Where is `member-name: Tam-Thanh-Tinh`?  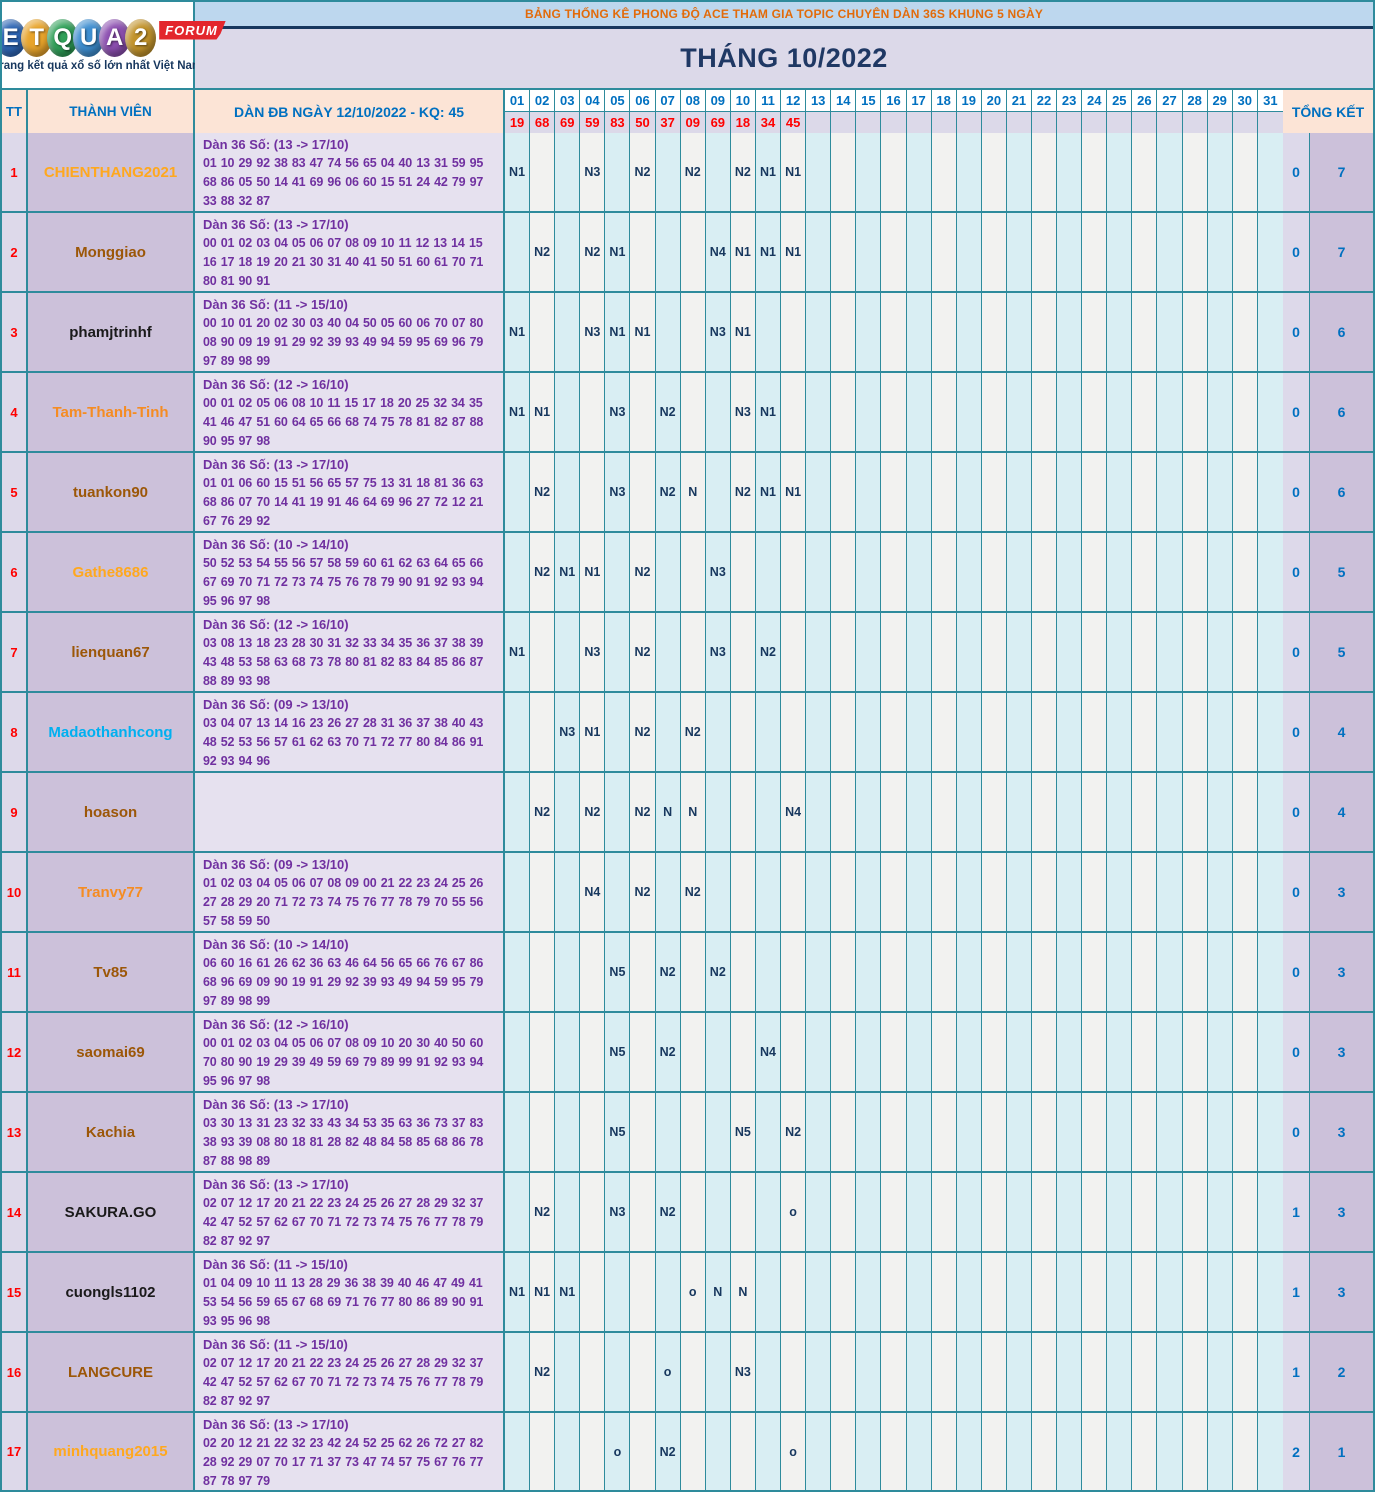
member-name: Tam-Thanh-Tinh is located at coordinates (111, 412).